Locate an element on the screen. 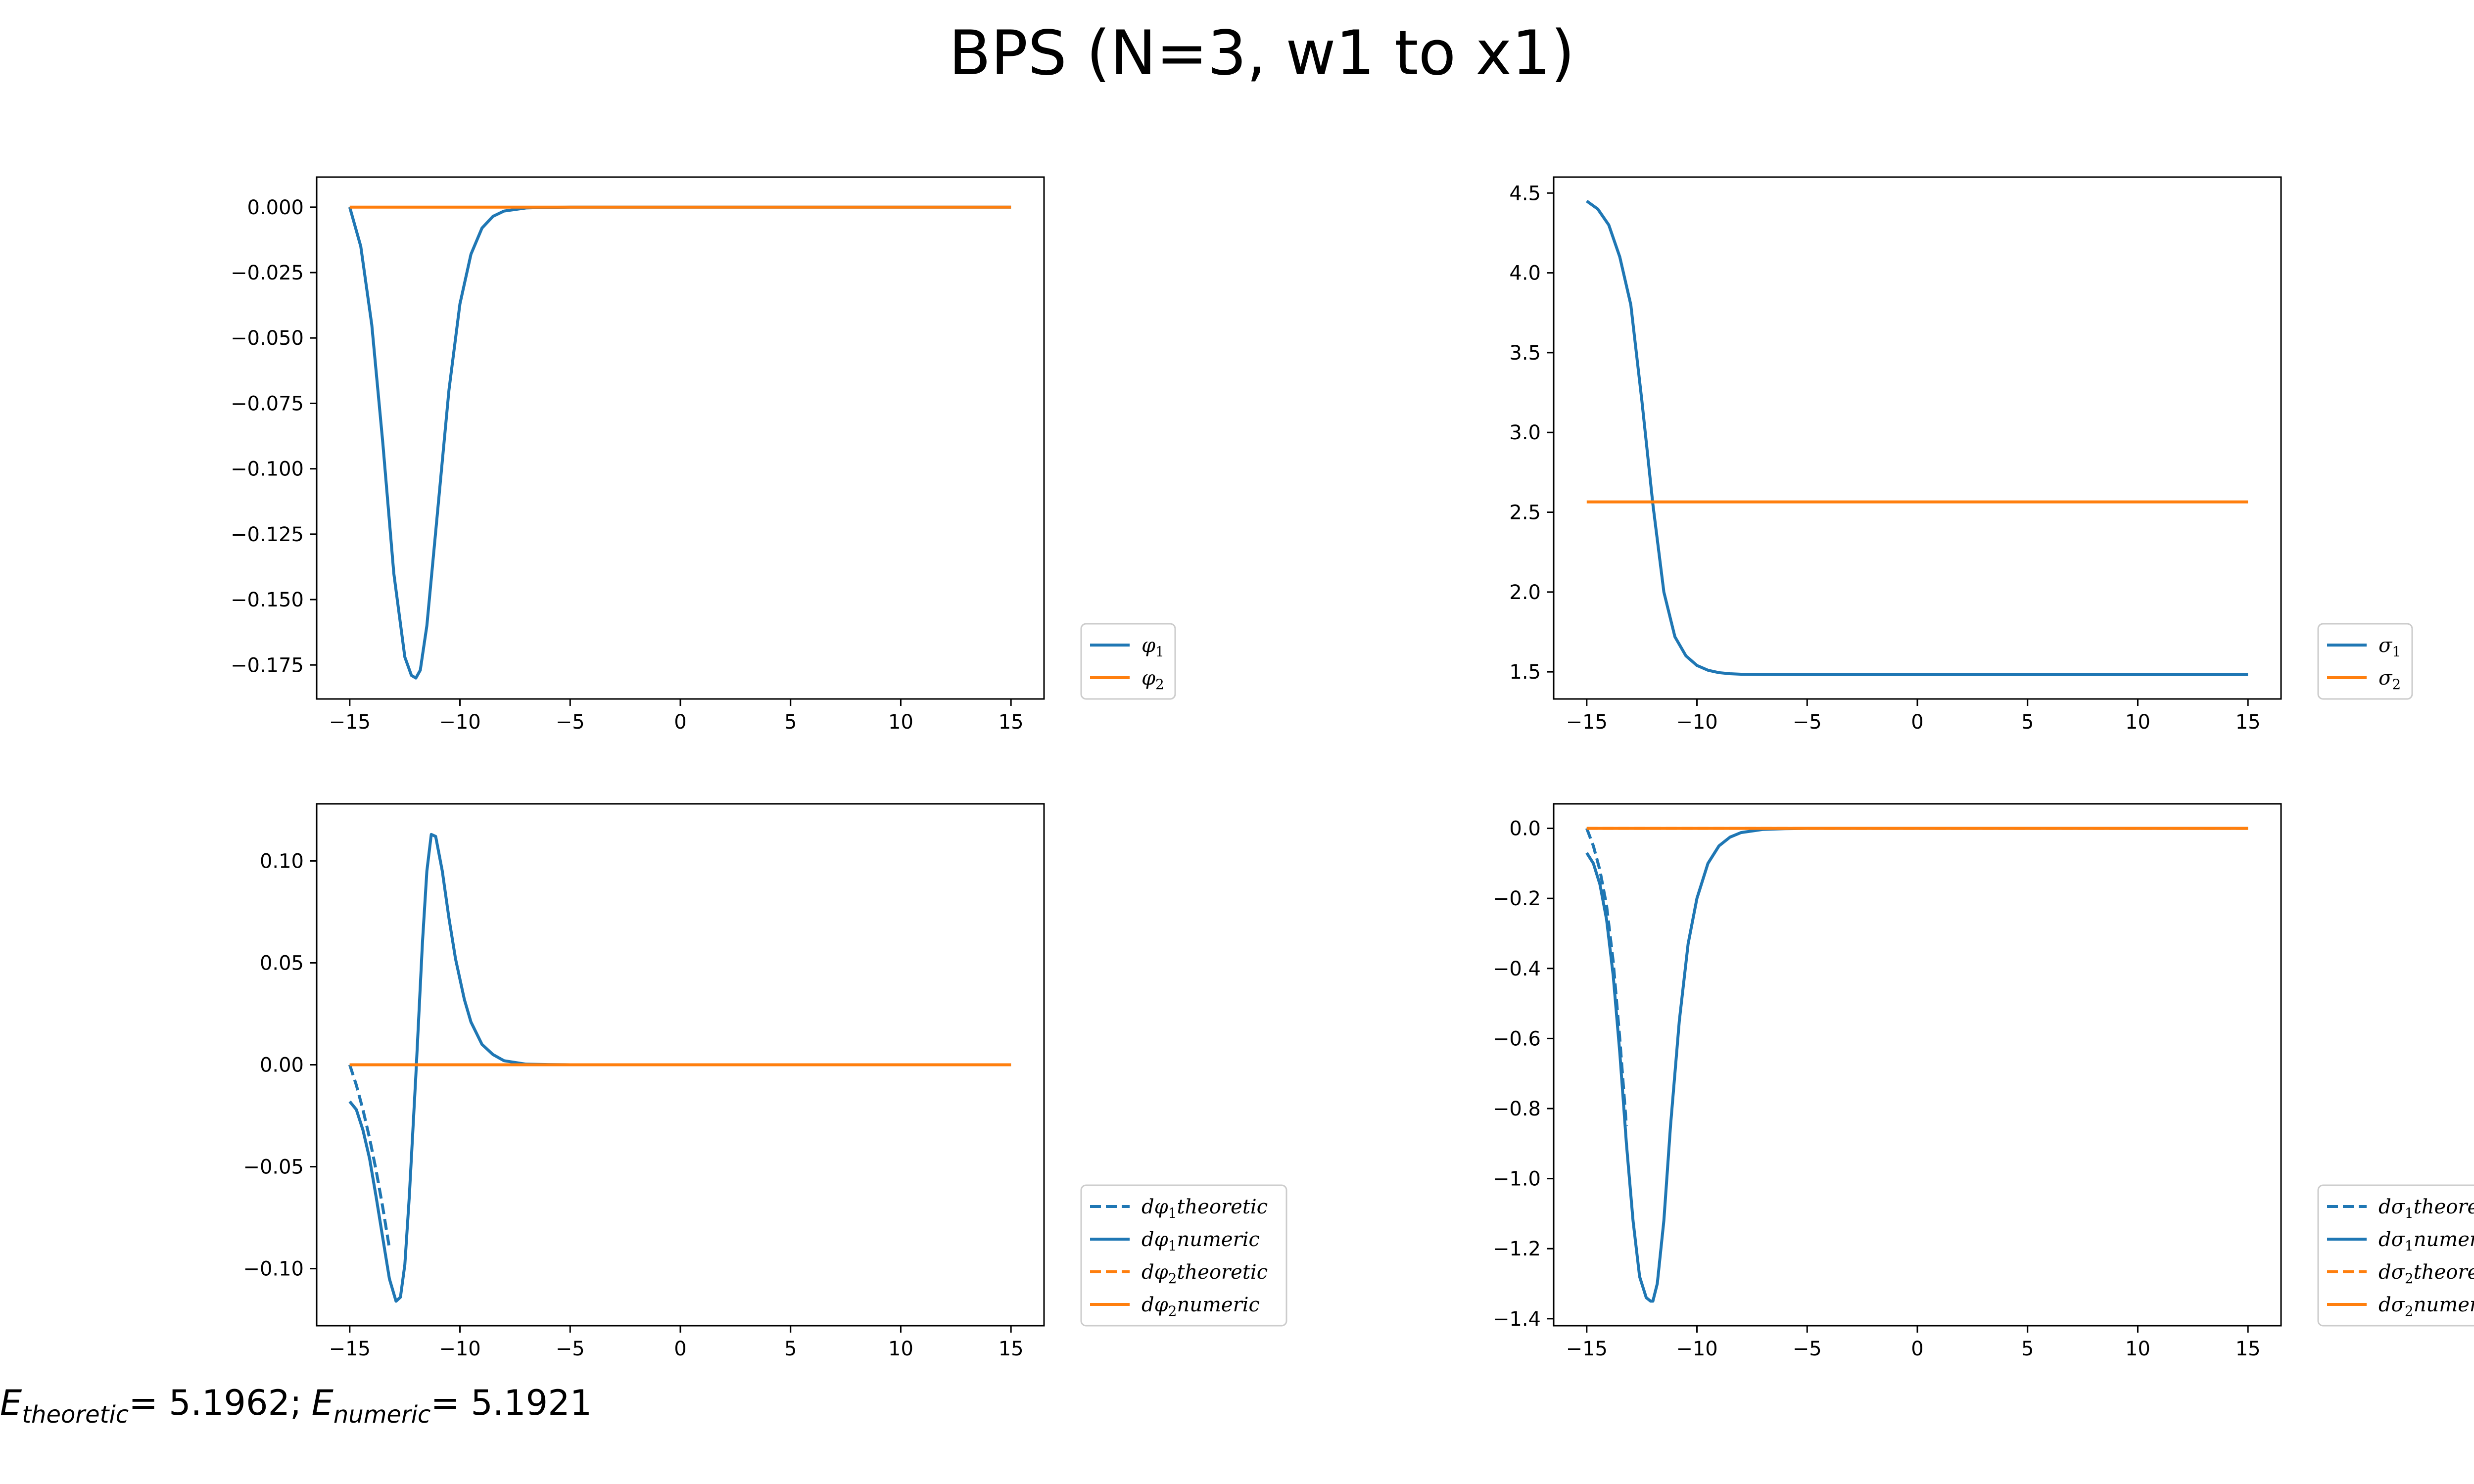  y-tick-label: −0.175 is located at coordinates (268, 665).